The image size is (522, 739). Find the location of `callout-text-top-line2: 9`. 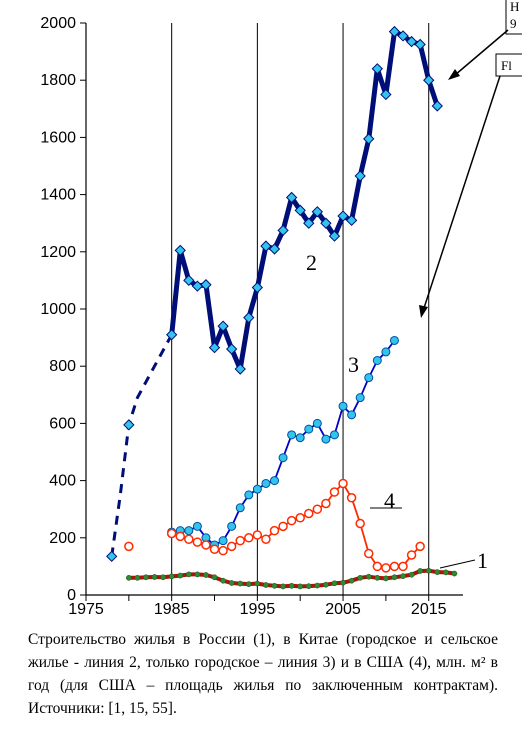

callout-text-top-line2: 9 is located at coordinates (513, 23).